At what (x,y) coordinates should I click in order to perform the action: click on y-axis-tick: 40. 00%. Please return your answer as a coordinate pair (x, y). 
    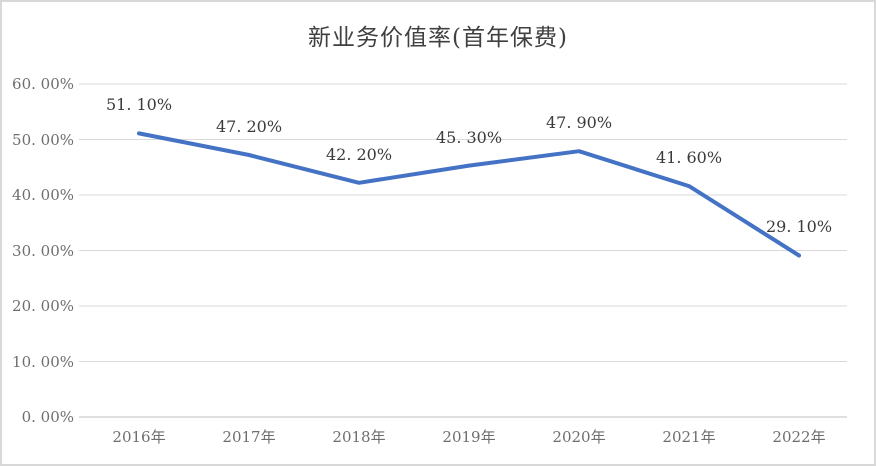
    Looking at the image, I should click on (43, 195).